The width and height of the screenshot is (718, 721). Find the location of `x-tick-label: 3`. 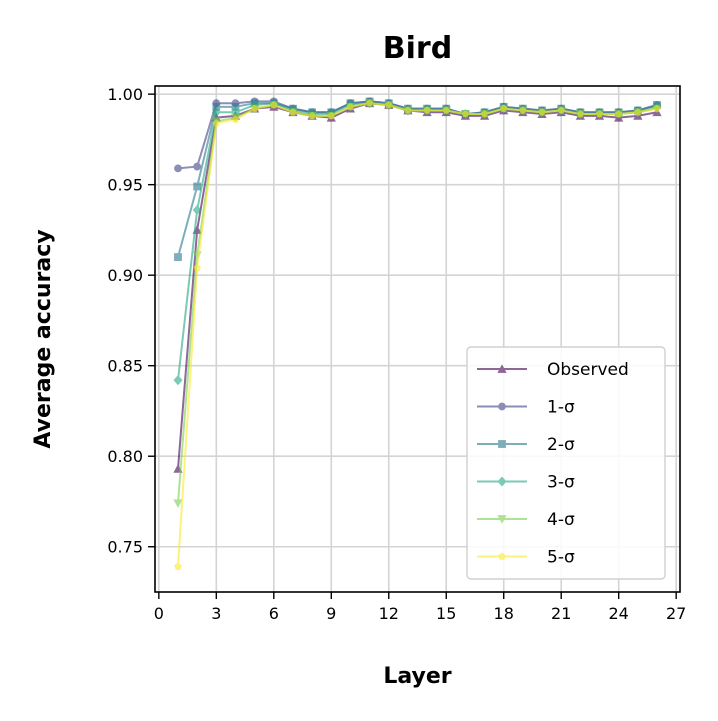

x-tick-label: 3 is located at coordinates (216, 613).